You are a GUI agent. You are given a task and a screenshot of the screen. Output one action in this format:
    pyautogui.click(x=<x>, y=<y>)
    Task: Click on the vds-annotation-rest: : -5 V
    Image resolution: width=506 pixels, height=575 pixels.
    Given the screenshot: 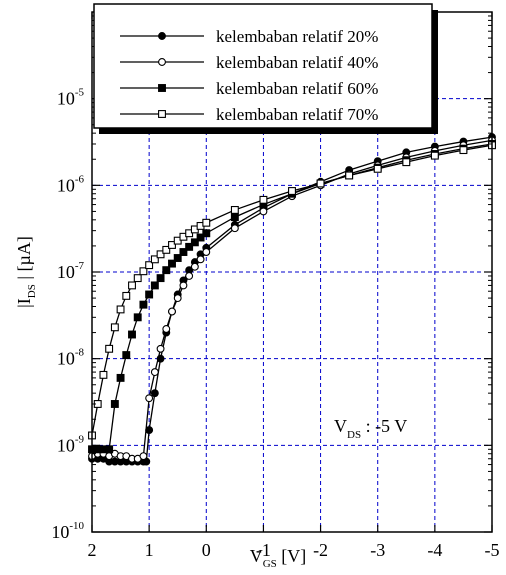 What is the action you would take?
    pyautogui.click(x=384, y=426)
    